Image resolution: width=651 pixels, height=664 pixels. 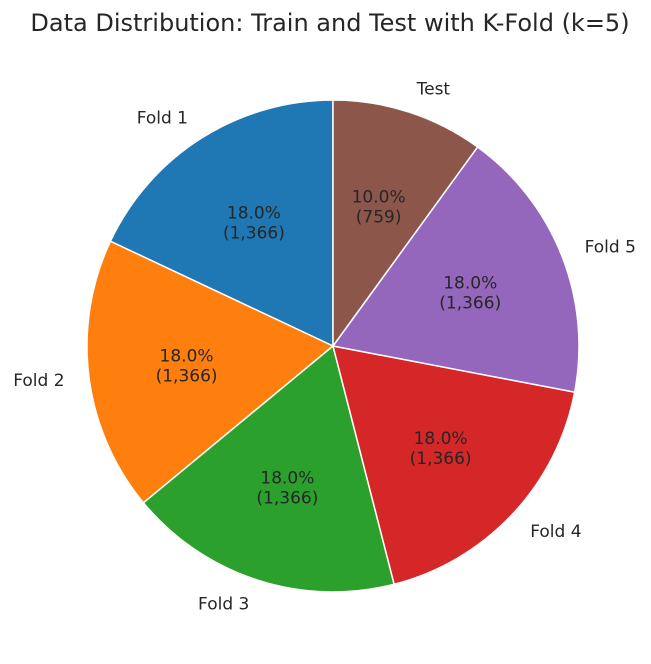 What do you see at coordinates (254, 233) in the screenshot?
I see `slice-count-fold-1: (1,366)` at bounding box center [254, 233].